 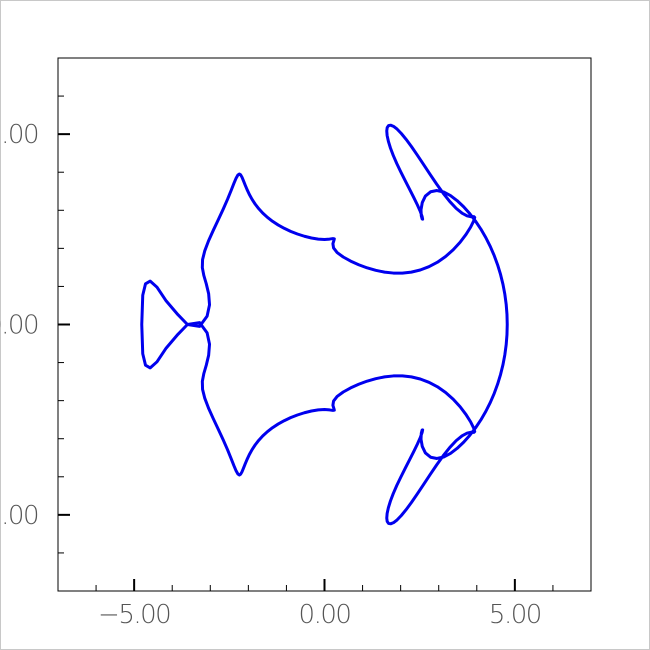 What do you see at coordinates (515, 615) in the screenshot?
I see `x-tick-label: 5.00` at bounding box center [515, 615].